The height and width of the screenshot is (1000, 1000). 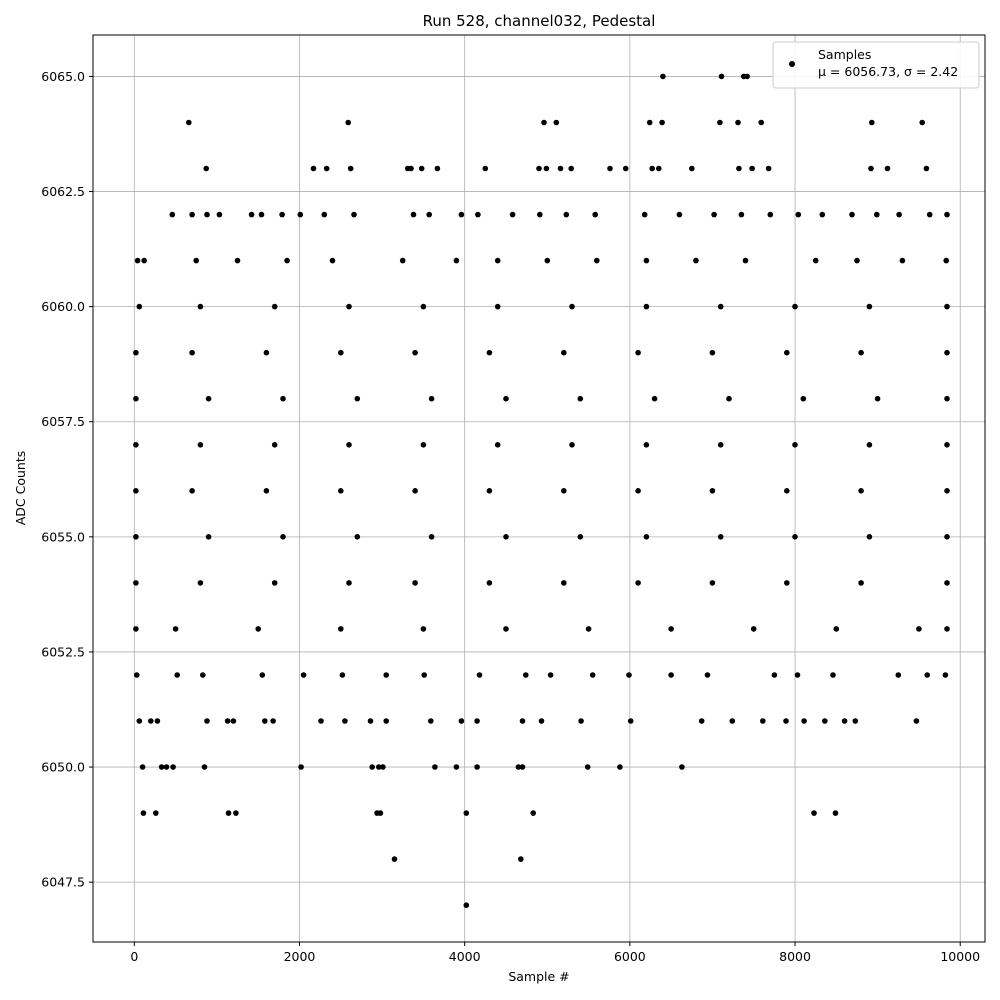 What do you see at coordinates (63, 536) in the screenshot?
I see `y-tick-label: 6055.0` at bounding box center [63, 536].